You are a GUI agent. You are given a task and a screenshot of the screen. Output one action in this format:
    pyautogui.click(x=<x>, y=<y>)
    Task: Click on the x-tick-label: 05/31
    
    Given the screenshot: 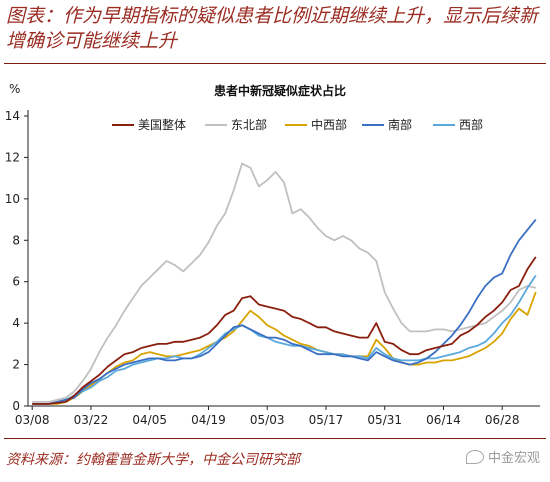 What is the action you would take?
    pyautogui.click(x=384, y=420)
    